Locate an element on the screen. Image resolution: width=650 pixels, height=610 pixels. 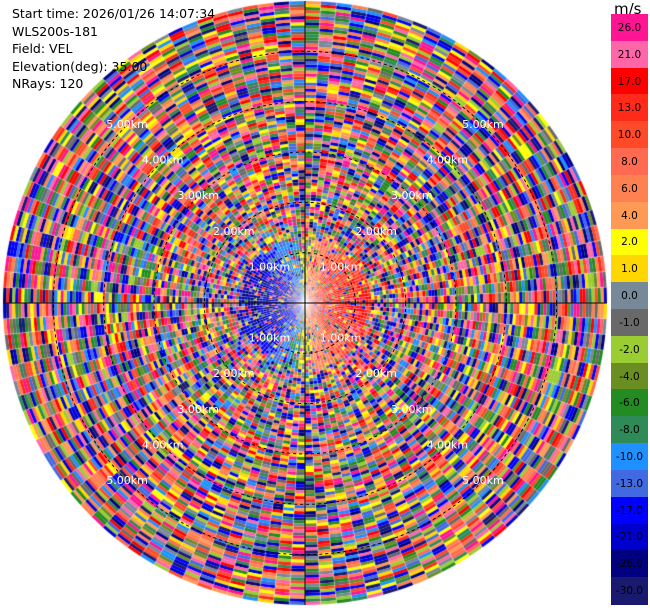
colorbar-tick-label: 10.0 is located at coordinates (629, 135).